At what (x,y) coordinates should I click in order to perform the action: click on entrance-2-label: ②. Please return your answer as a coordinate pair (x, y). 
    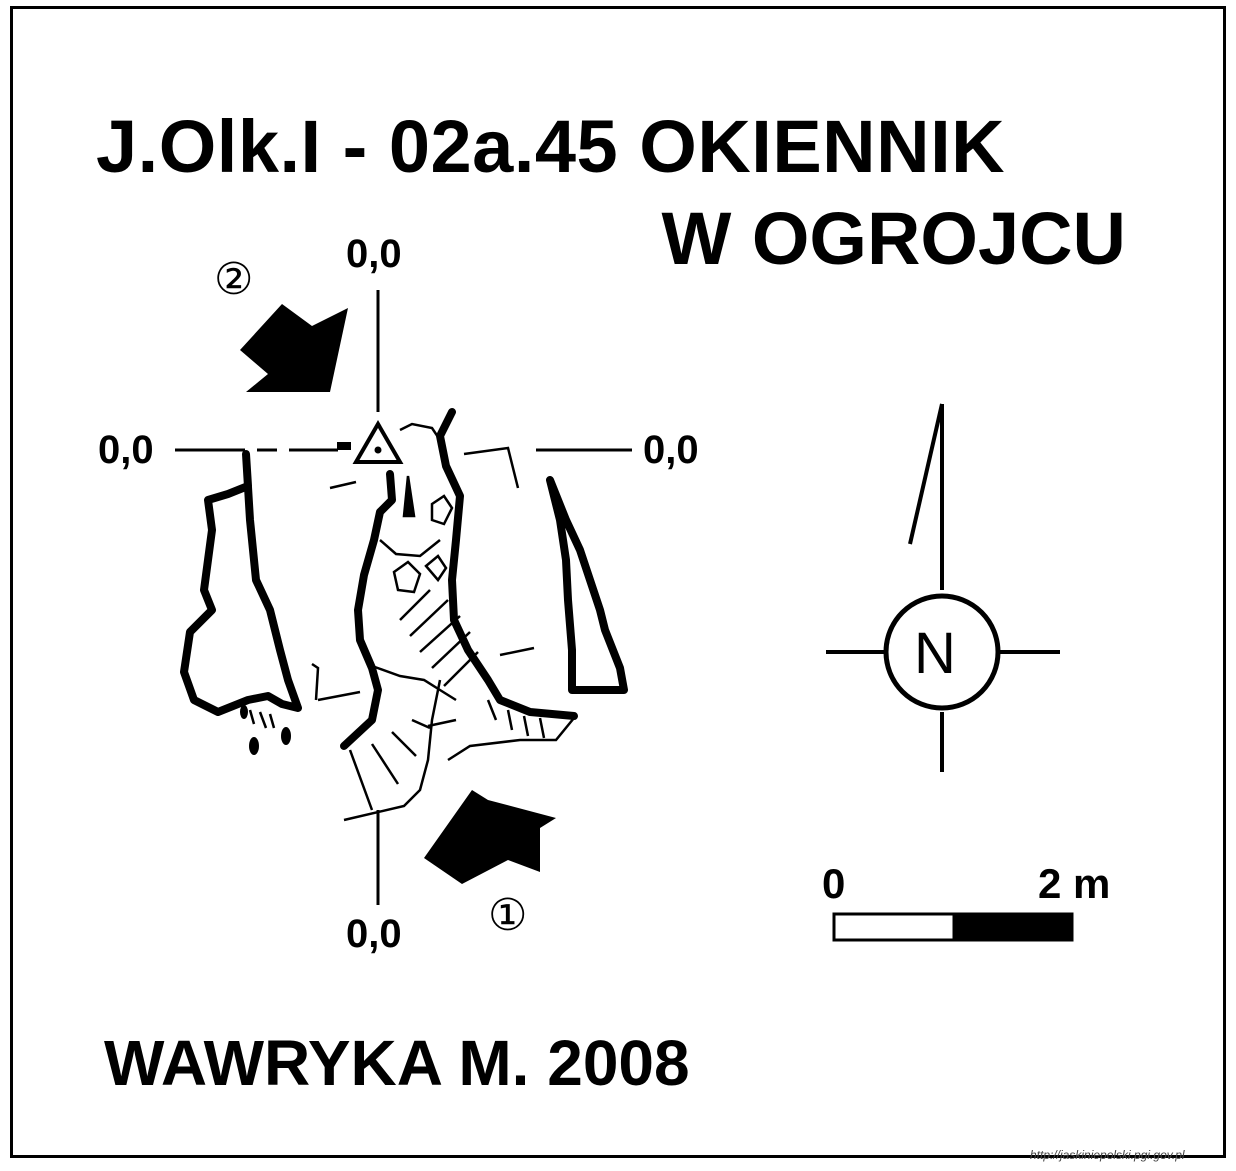
    Looking at the image, I should click on (234, 279).